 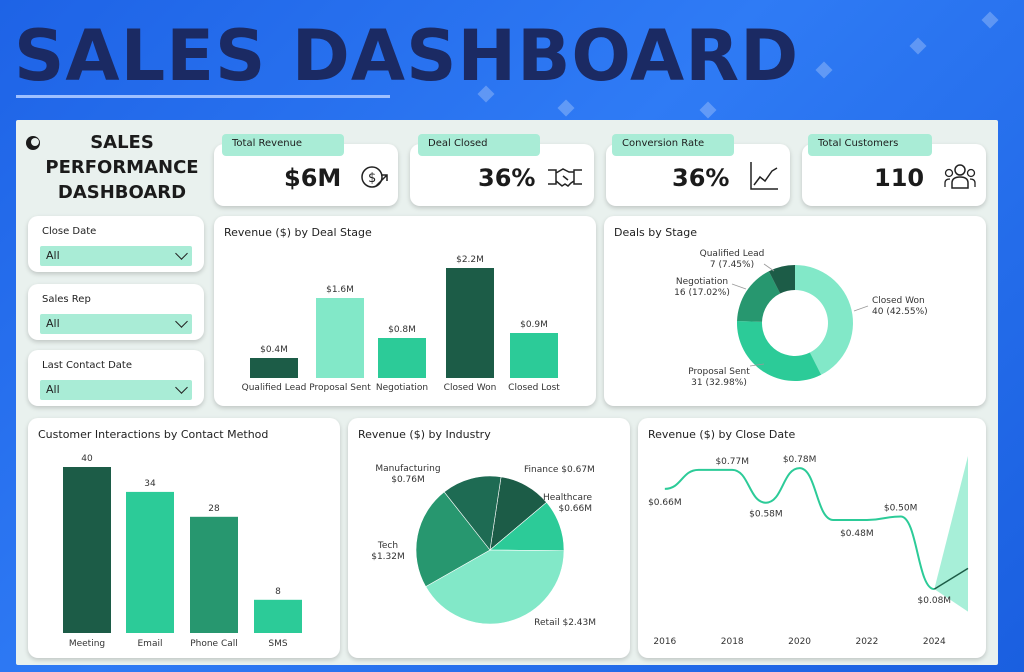 I want to click on data-label: 8, so click(x=278, y=592).